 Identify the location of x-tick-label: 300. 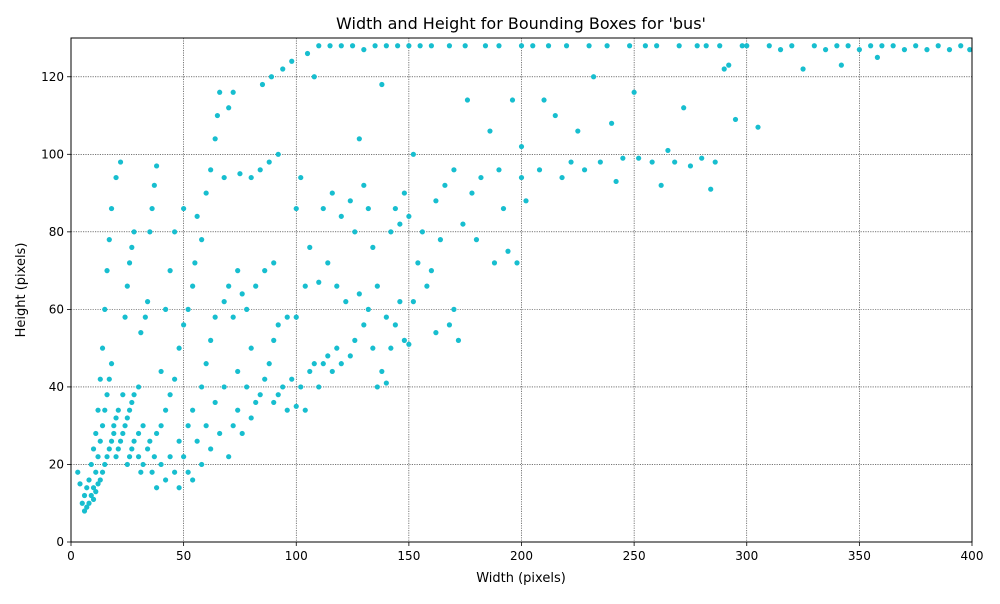
(746, 556).